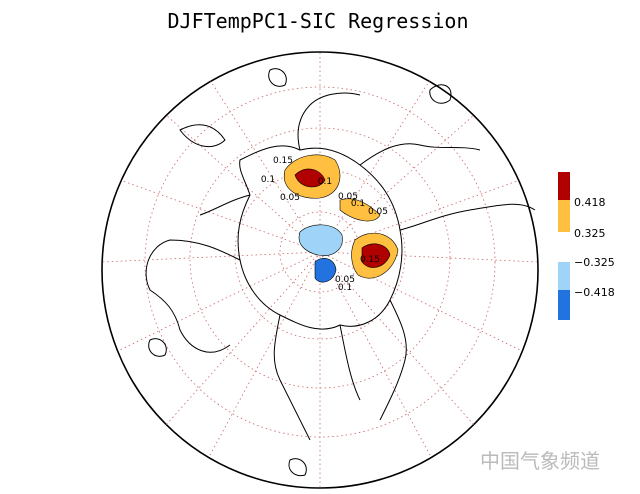 The width and height of the screenshot is (640, 494). What do you see at coordinates (590, 202) in the screenshot?
I see `colorbar-label: 0.418` at bounding box center [590, 202].